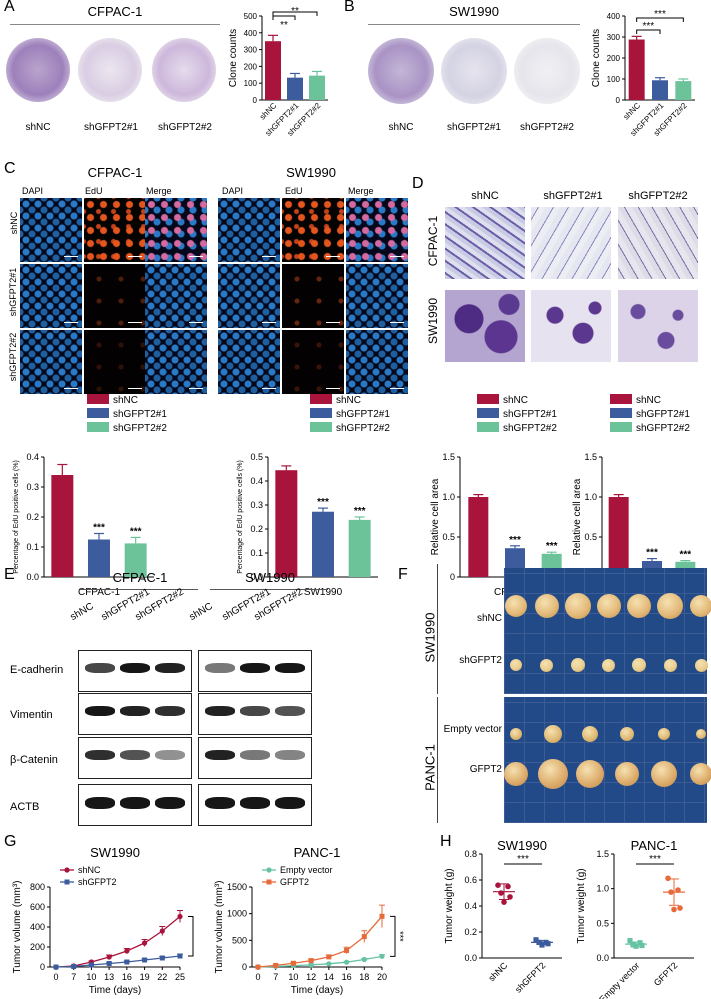  Describe the element at coordinates (139, 589) in the screenshot. I see `panel-e-left-rule` at that location.